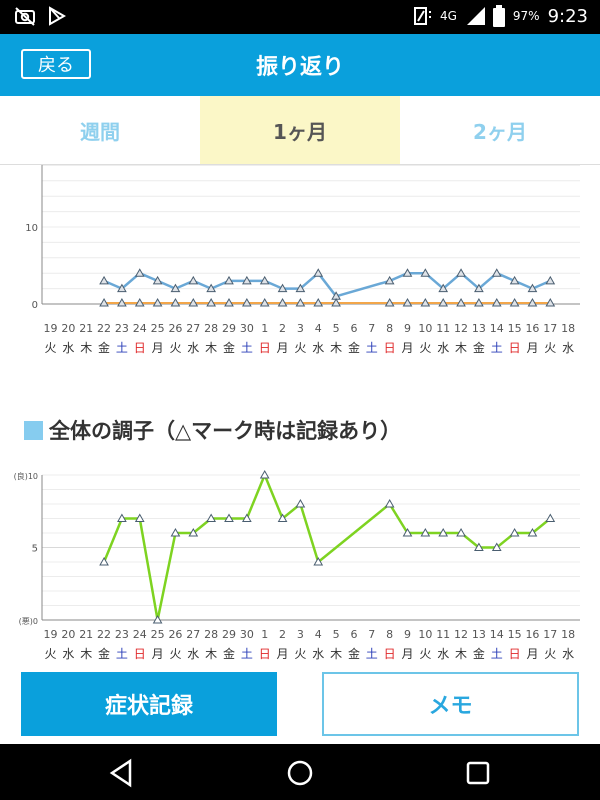  Describe the element at coordinates (443, 328) in the screenshot. I see `x-tick-day: 11` at that location.